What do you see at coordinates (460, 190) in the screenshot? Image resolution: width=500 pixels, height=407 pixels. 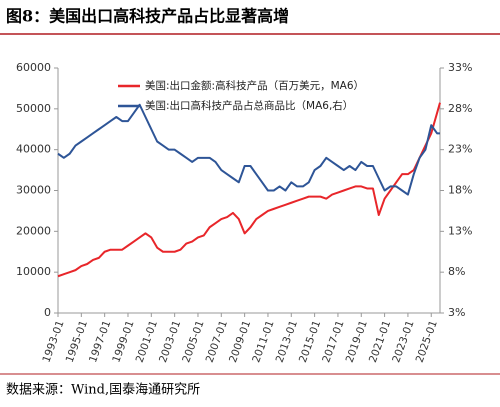 I see `y2-tick-label: 18%` at bounding box center [460, 190].